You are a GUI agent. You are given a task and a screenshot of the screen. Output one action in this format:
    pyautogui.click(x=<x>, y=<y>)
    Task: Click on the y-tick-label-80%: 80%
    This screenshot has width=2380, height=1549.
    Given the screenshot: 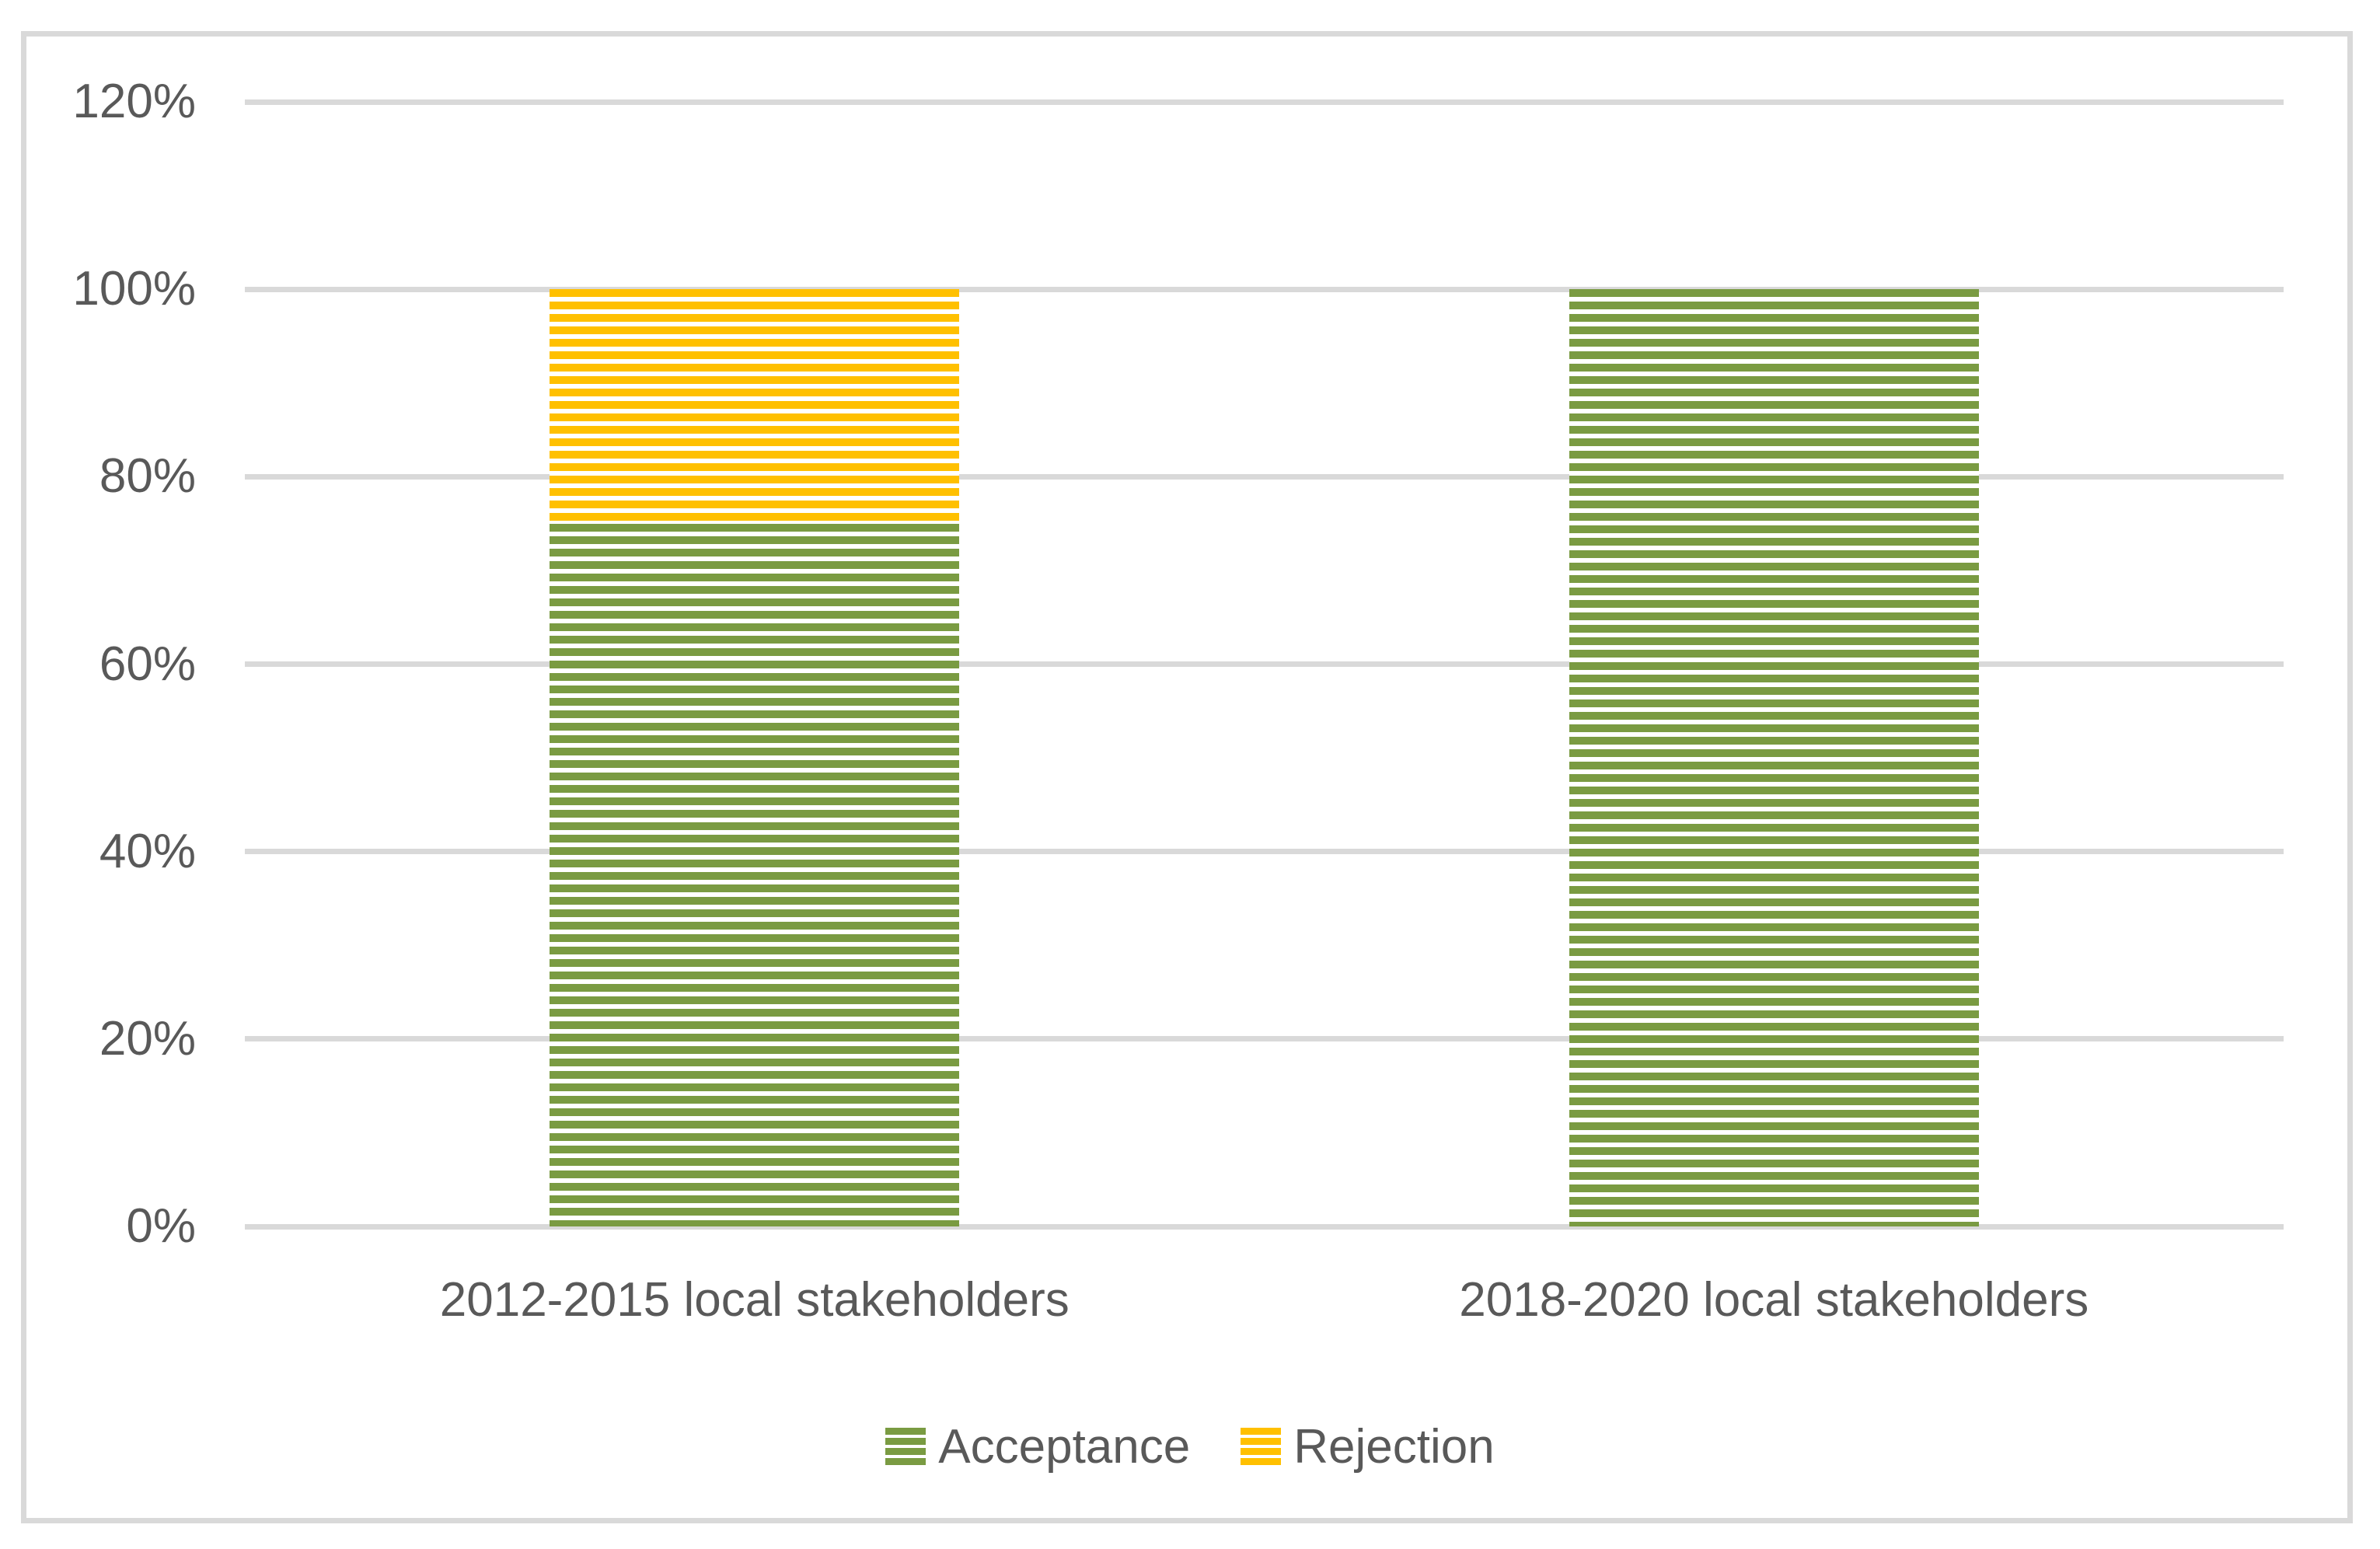 What is the action you would take?
    pyautogui.click(x=147, y=476)
    